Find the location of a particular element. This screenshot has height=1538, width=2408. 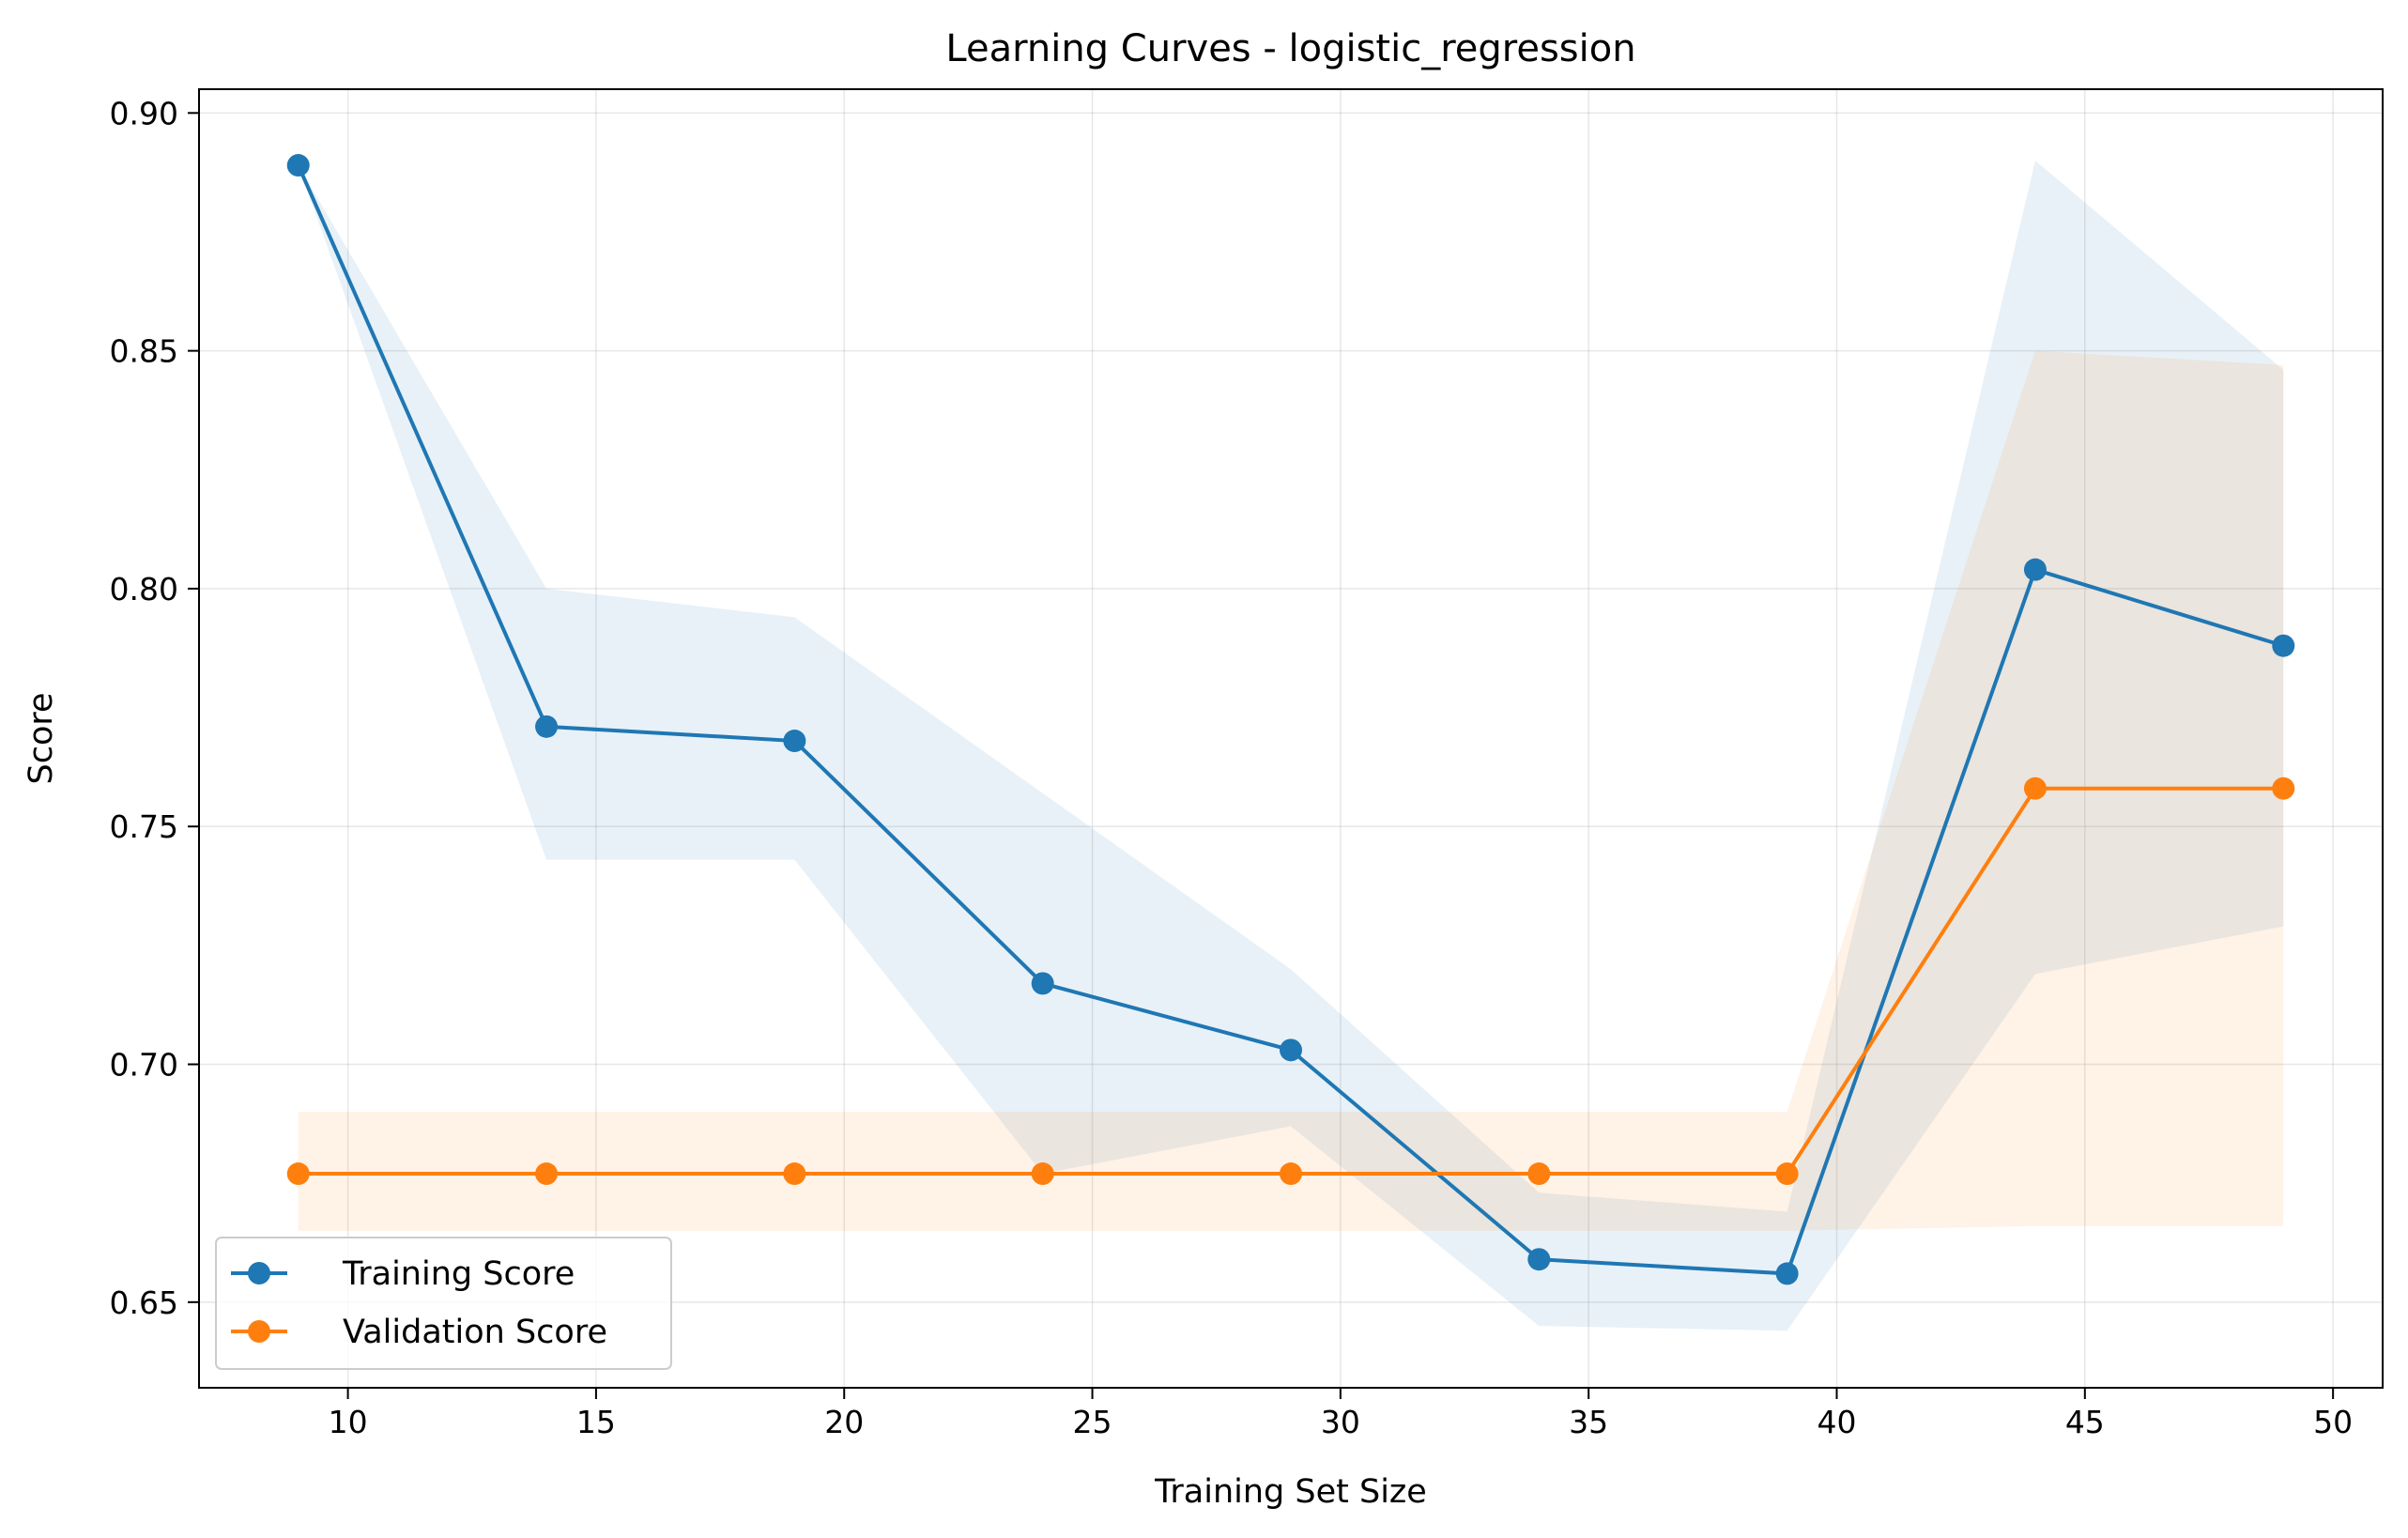

x-tick-label: 10 is located at coordinates (348, 1422).